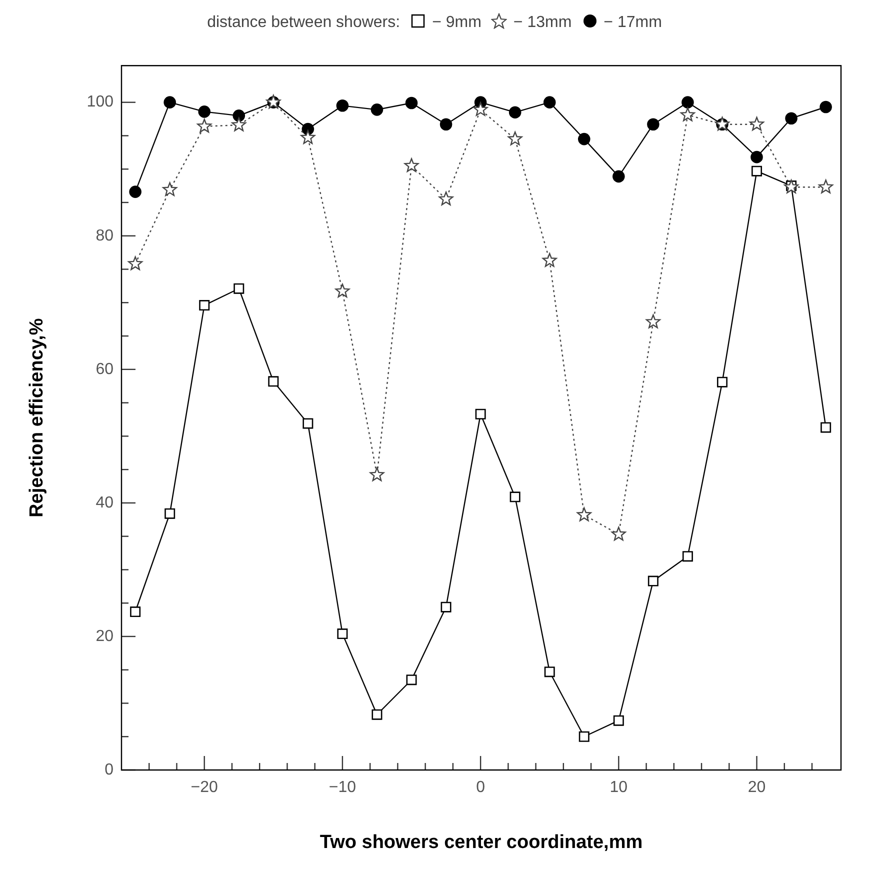  What do you see at coordinates (619, 787) in the screenshot?
I see `x-tick-label: 10` at bounding box center [619, 787].